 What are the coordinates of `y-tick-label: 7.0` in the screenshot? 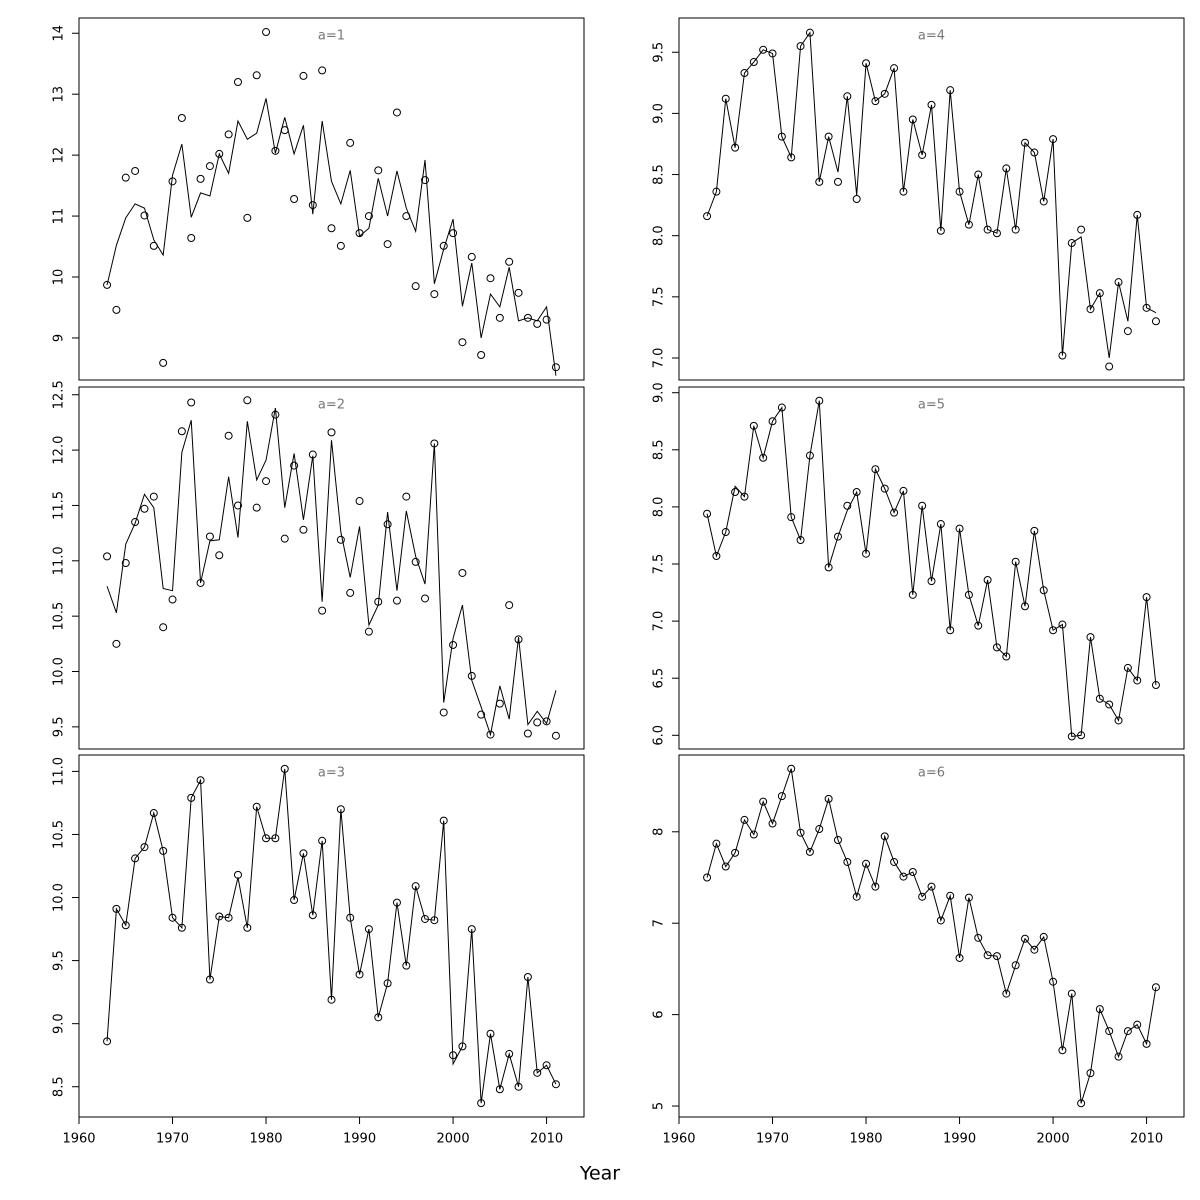 It's located at (659, 358).